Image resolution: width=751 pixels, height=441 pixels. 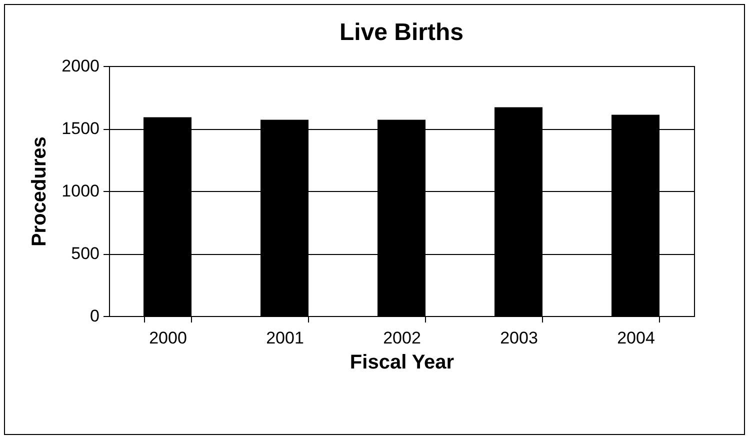 I want to click on chart-title: Live Births, so click(x=401, y=32).